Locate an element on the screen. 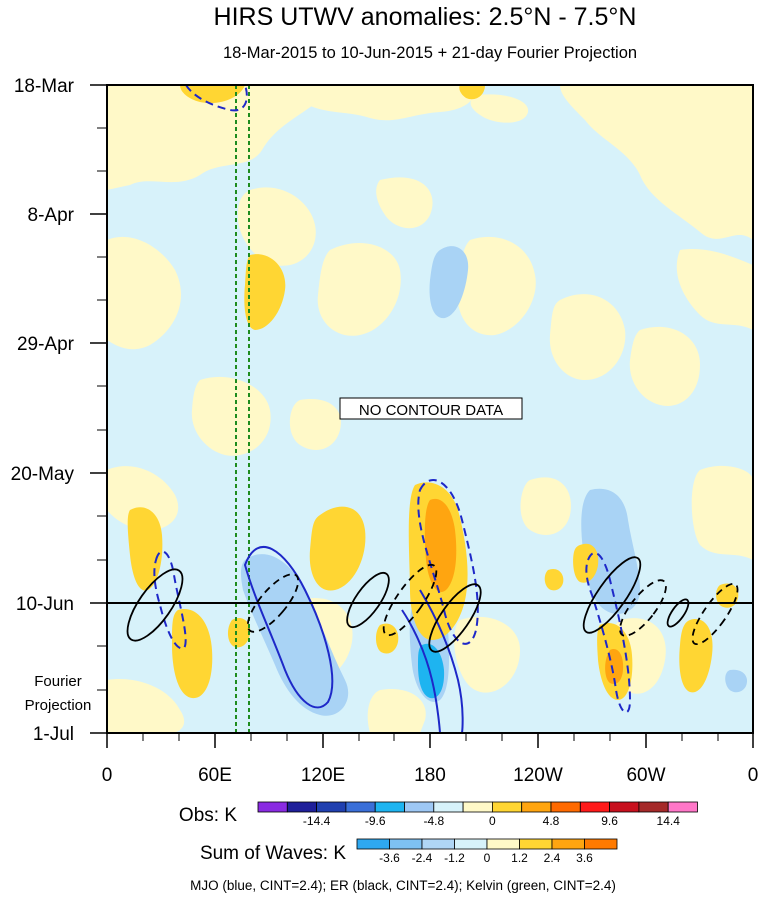 The width and height of the screenshot is (774, 899). waves-legend-colorbar is located at coordinates (487, 844).